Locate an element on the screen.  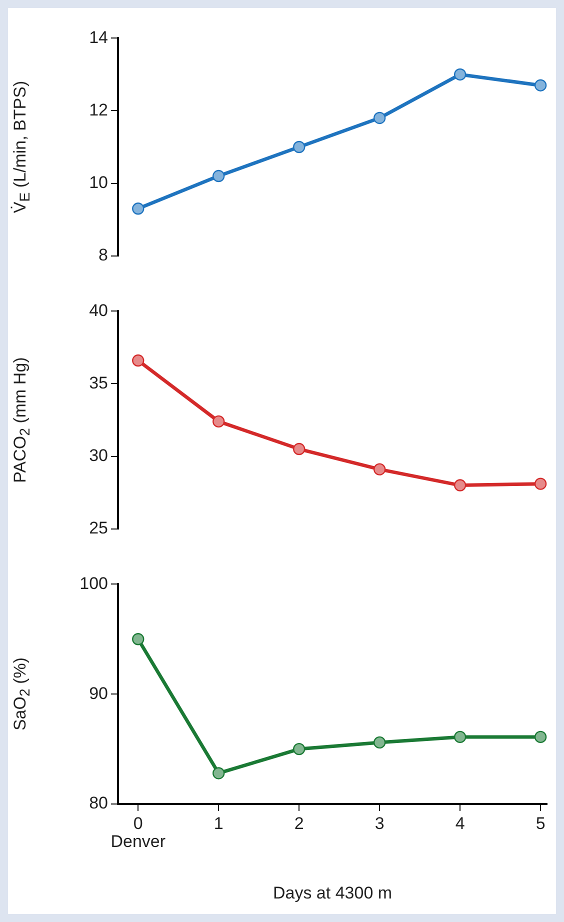
y-tick-label: 8 is located at coordinates (103, 254).